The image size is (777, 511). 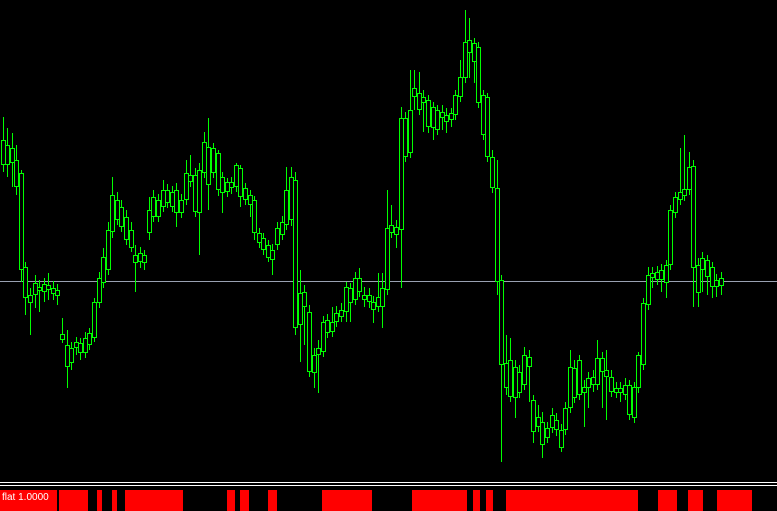 What do you see at coordinates (25, 497) in the screenshot?
I see `indicator-label: flat 1.0000` at bounding box center [25, 497].